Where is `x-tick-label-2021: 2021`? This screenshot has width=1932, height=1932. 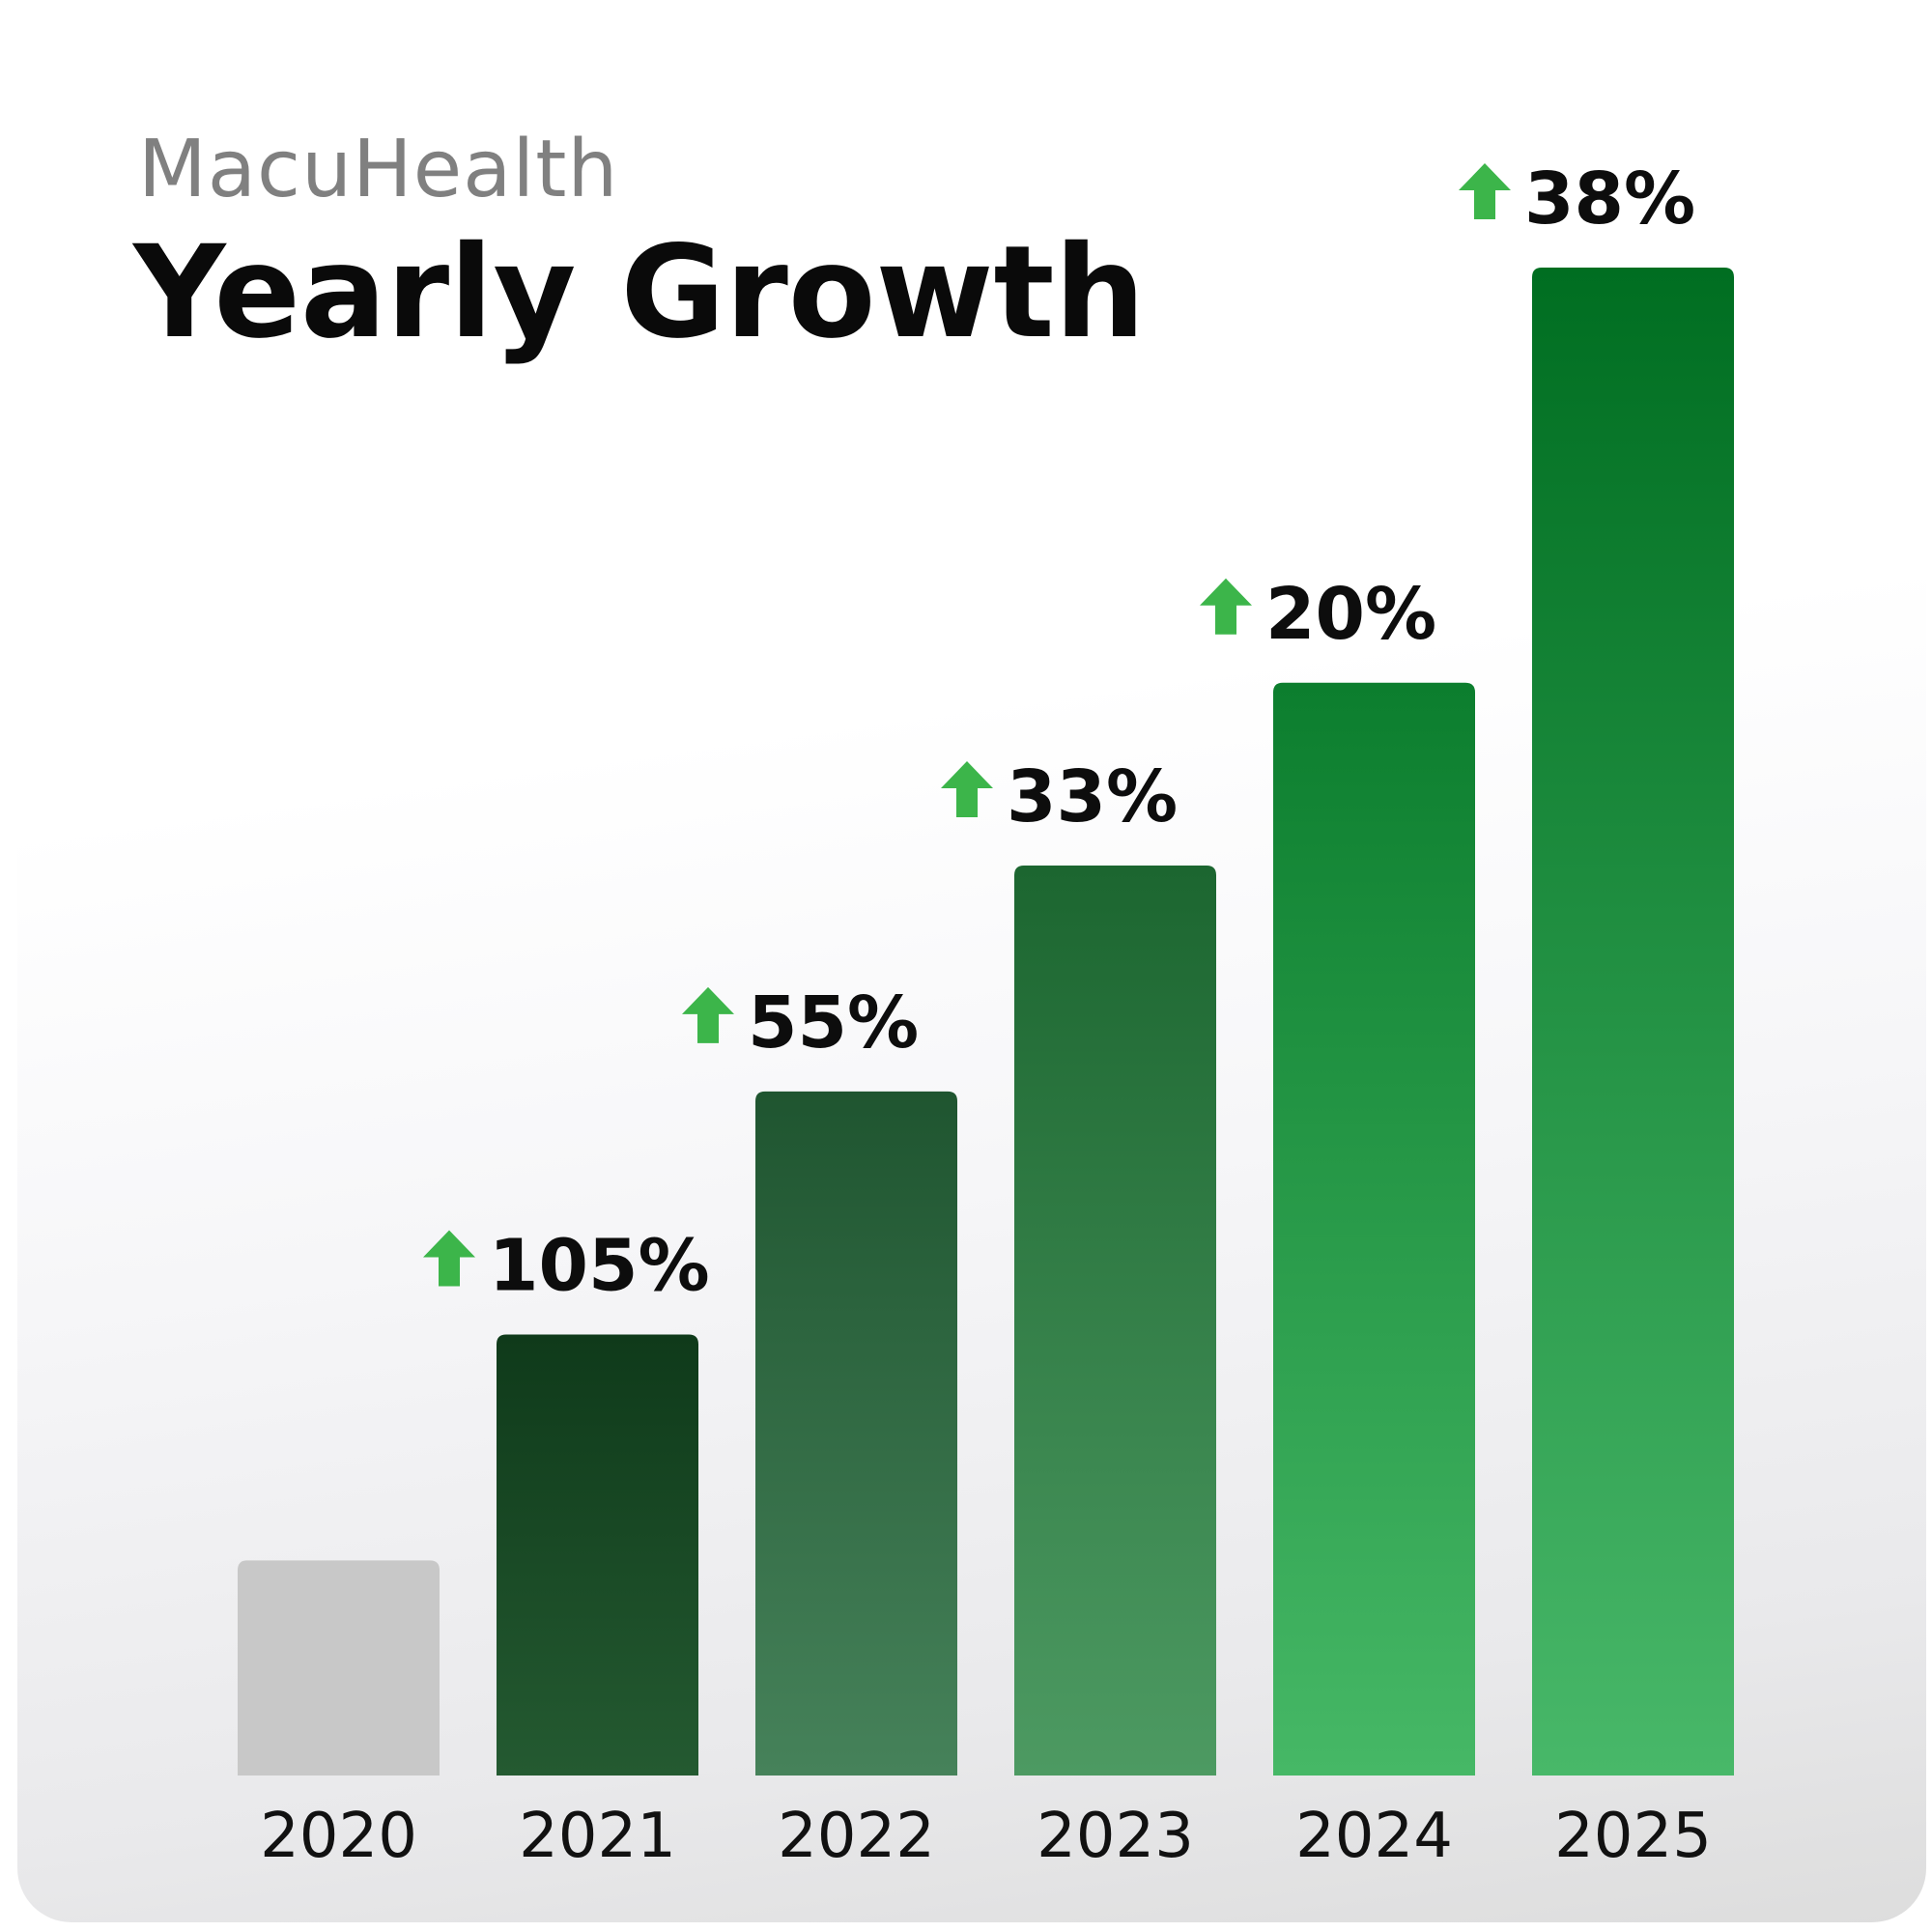 x-tick-label-2021: 2021 is located at coordinates (597, 1836).